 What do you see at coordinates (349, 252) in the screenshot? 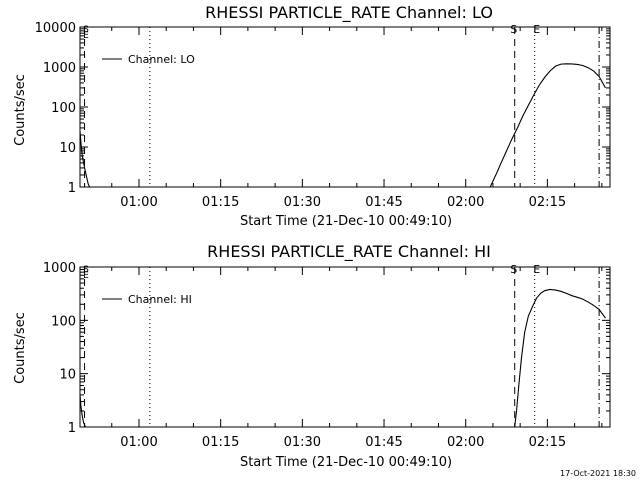
I see `chart-title-hi: RHESSI PARTICLE_RATE Channel: HI` at bounding box center [349, 252].